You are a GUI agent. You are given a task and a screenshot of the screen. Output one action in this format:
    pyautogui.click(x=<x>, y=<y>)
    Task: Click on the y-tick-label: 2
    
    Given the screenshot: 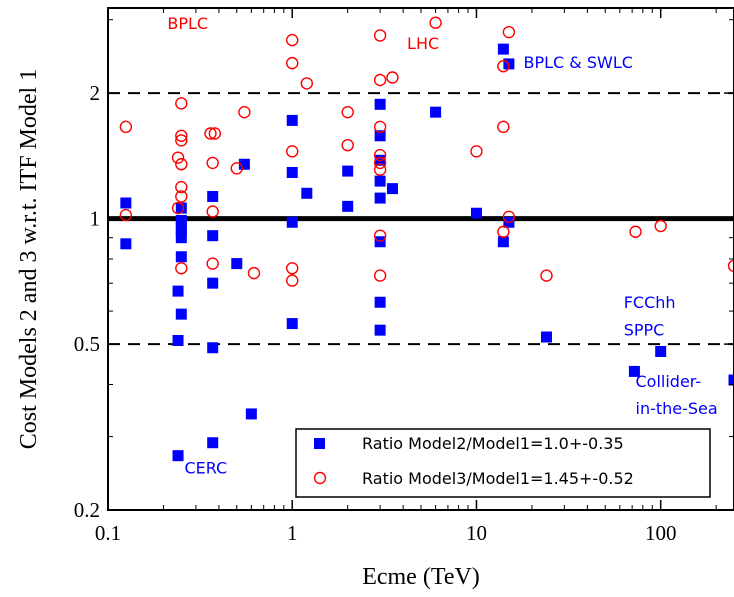 What is the action you would take?
    pyautogui.click(x=95, y=93)
    